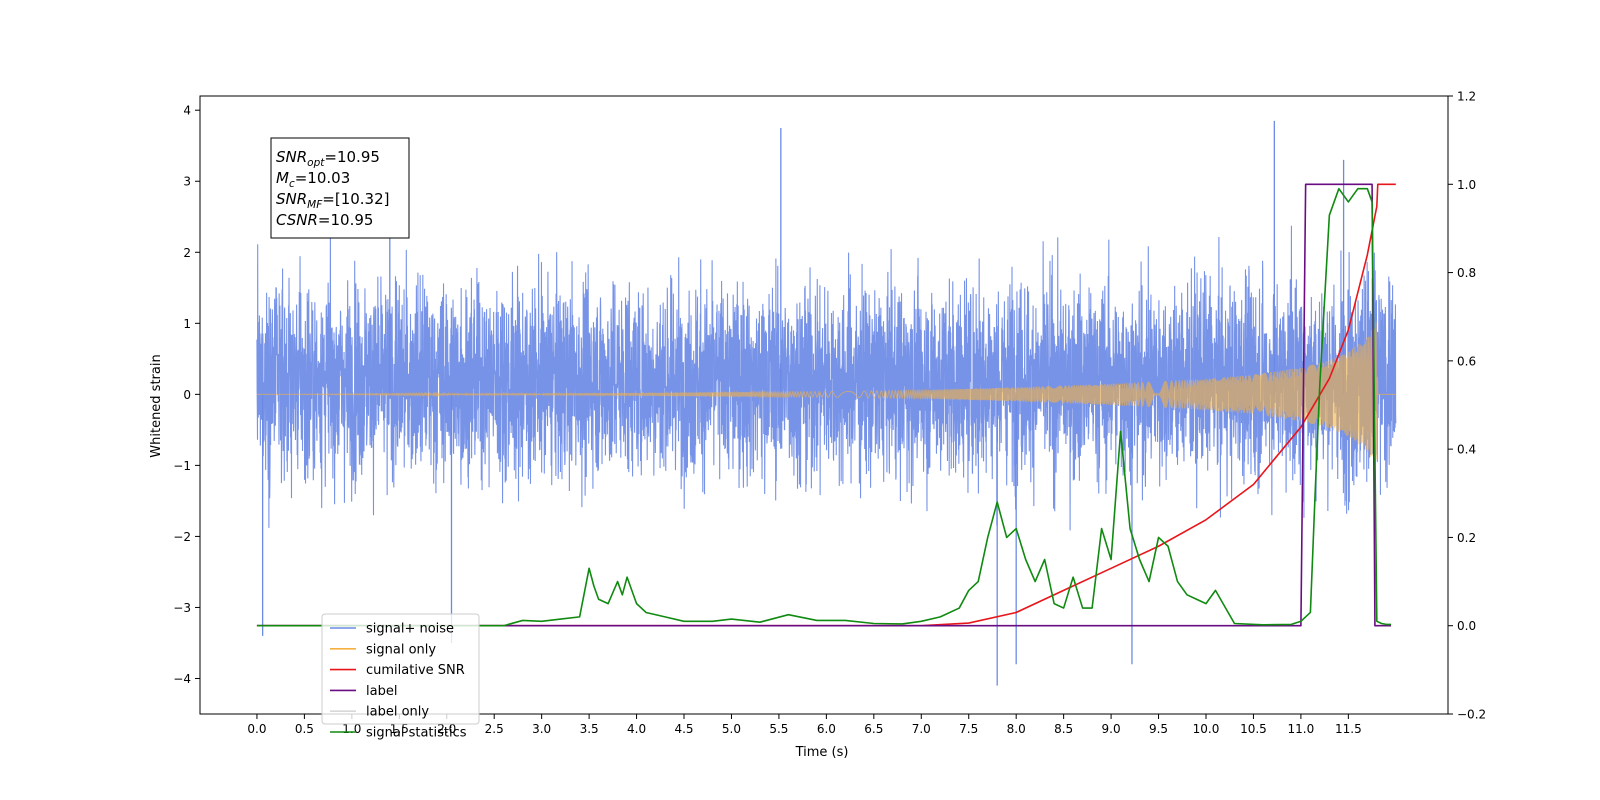  I want to click on legend-label: signal only, so click(401, 649).